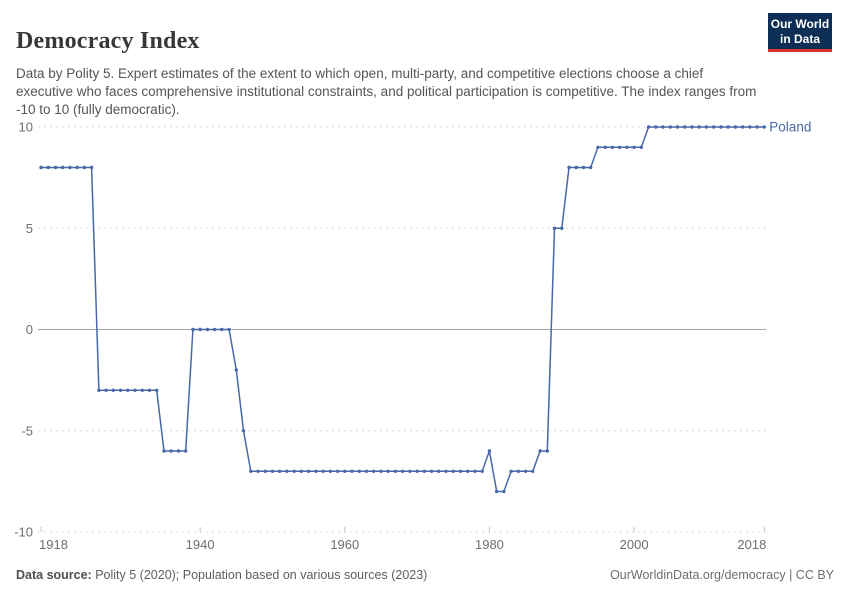  Describe the element at coordinates (751, 544) in the screenshot. I see `x-axis-label: 2018` at that location.